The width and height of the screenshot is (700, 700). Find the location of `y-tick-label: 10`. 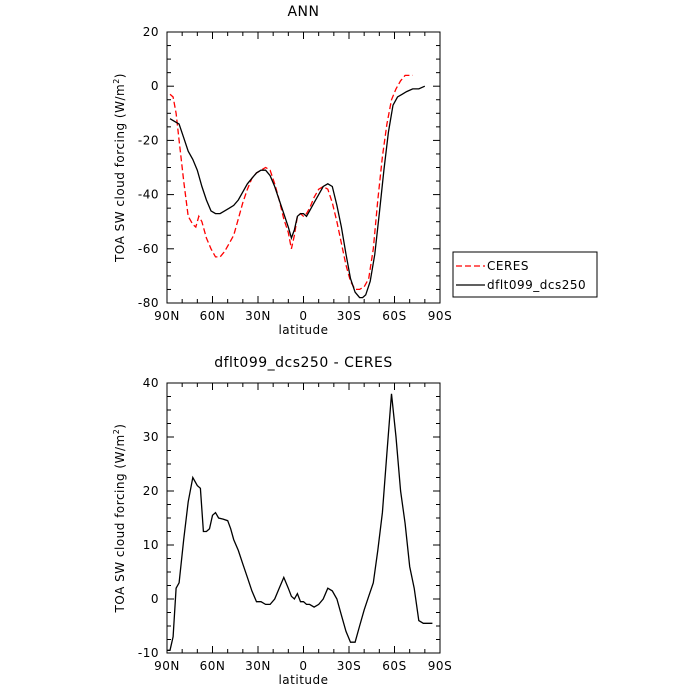

y-tick-label: 10 is located at coordinates (151, 545).